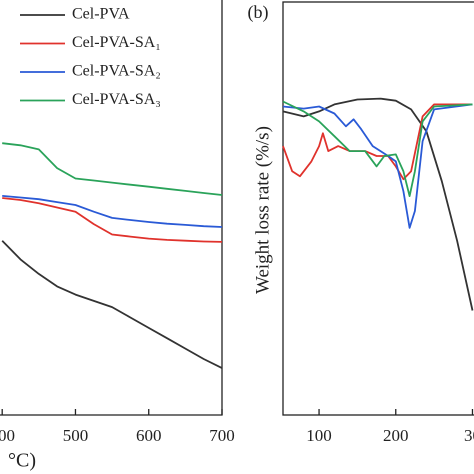  I want to click on x-tick-label: 30, so click(469, 435).